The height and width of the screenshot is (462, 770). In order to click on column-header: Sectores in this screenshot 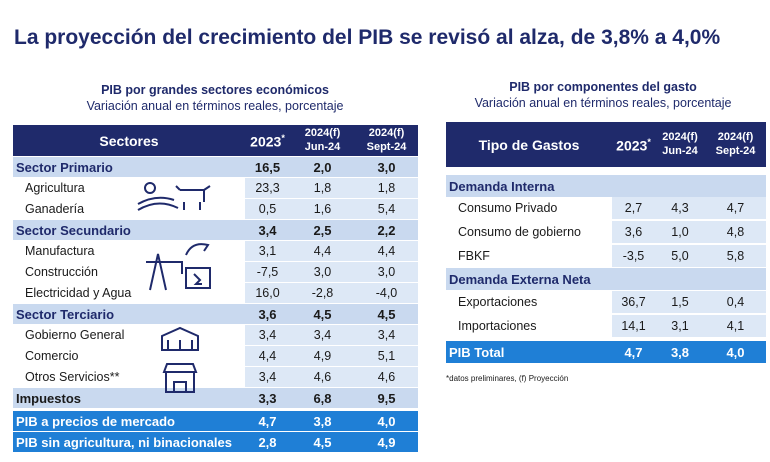, I will do `click(129, 140)`.